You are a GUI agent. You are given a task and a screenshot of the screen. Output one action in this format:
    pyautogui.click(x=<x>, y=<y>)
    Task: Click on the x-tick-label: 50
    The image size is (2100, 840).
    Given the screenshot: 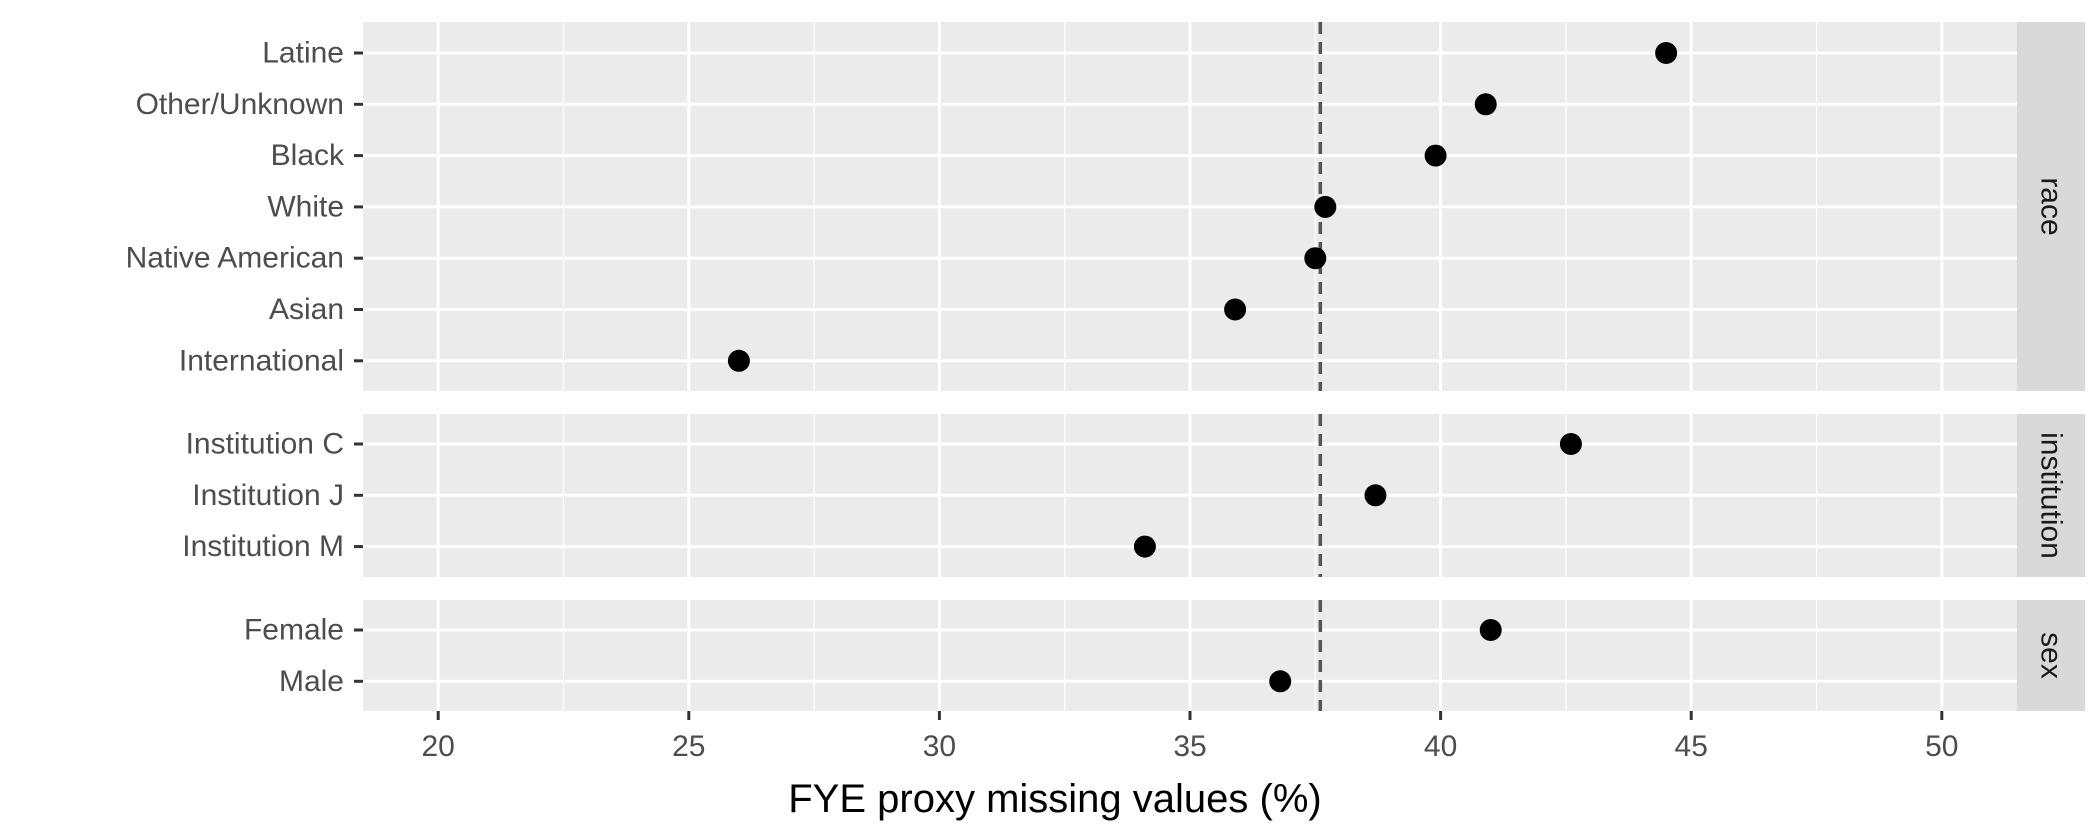 What is the action you would take?
    pyautogui.click(x=1941, y=746)
    